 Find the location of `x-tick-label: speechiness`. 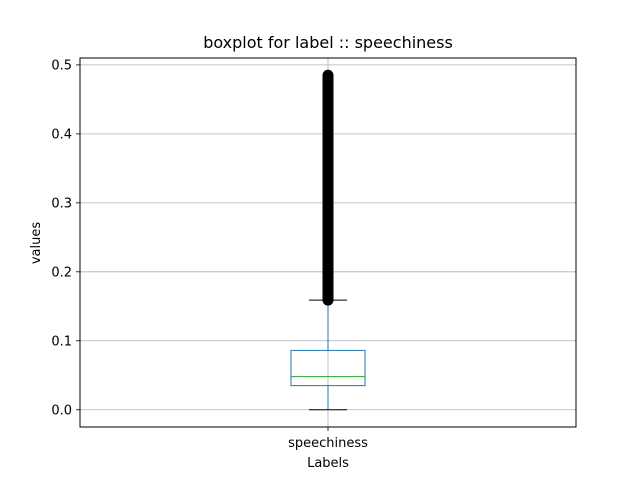

x-tick-label: speechiness is located at coordinates (328, 443).